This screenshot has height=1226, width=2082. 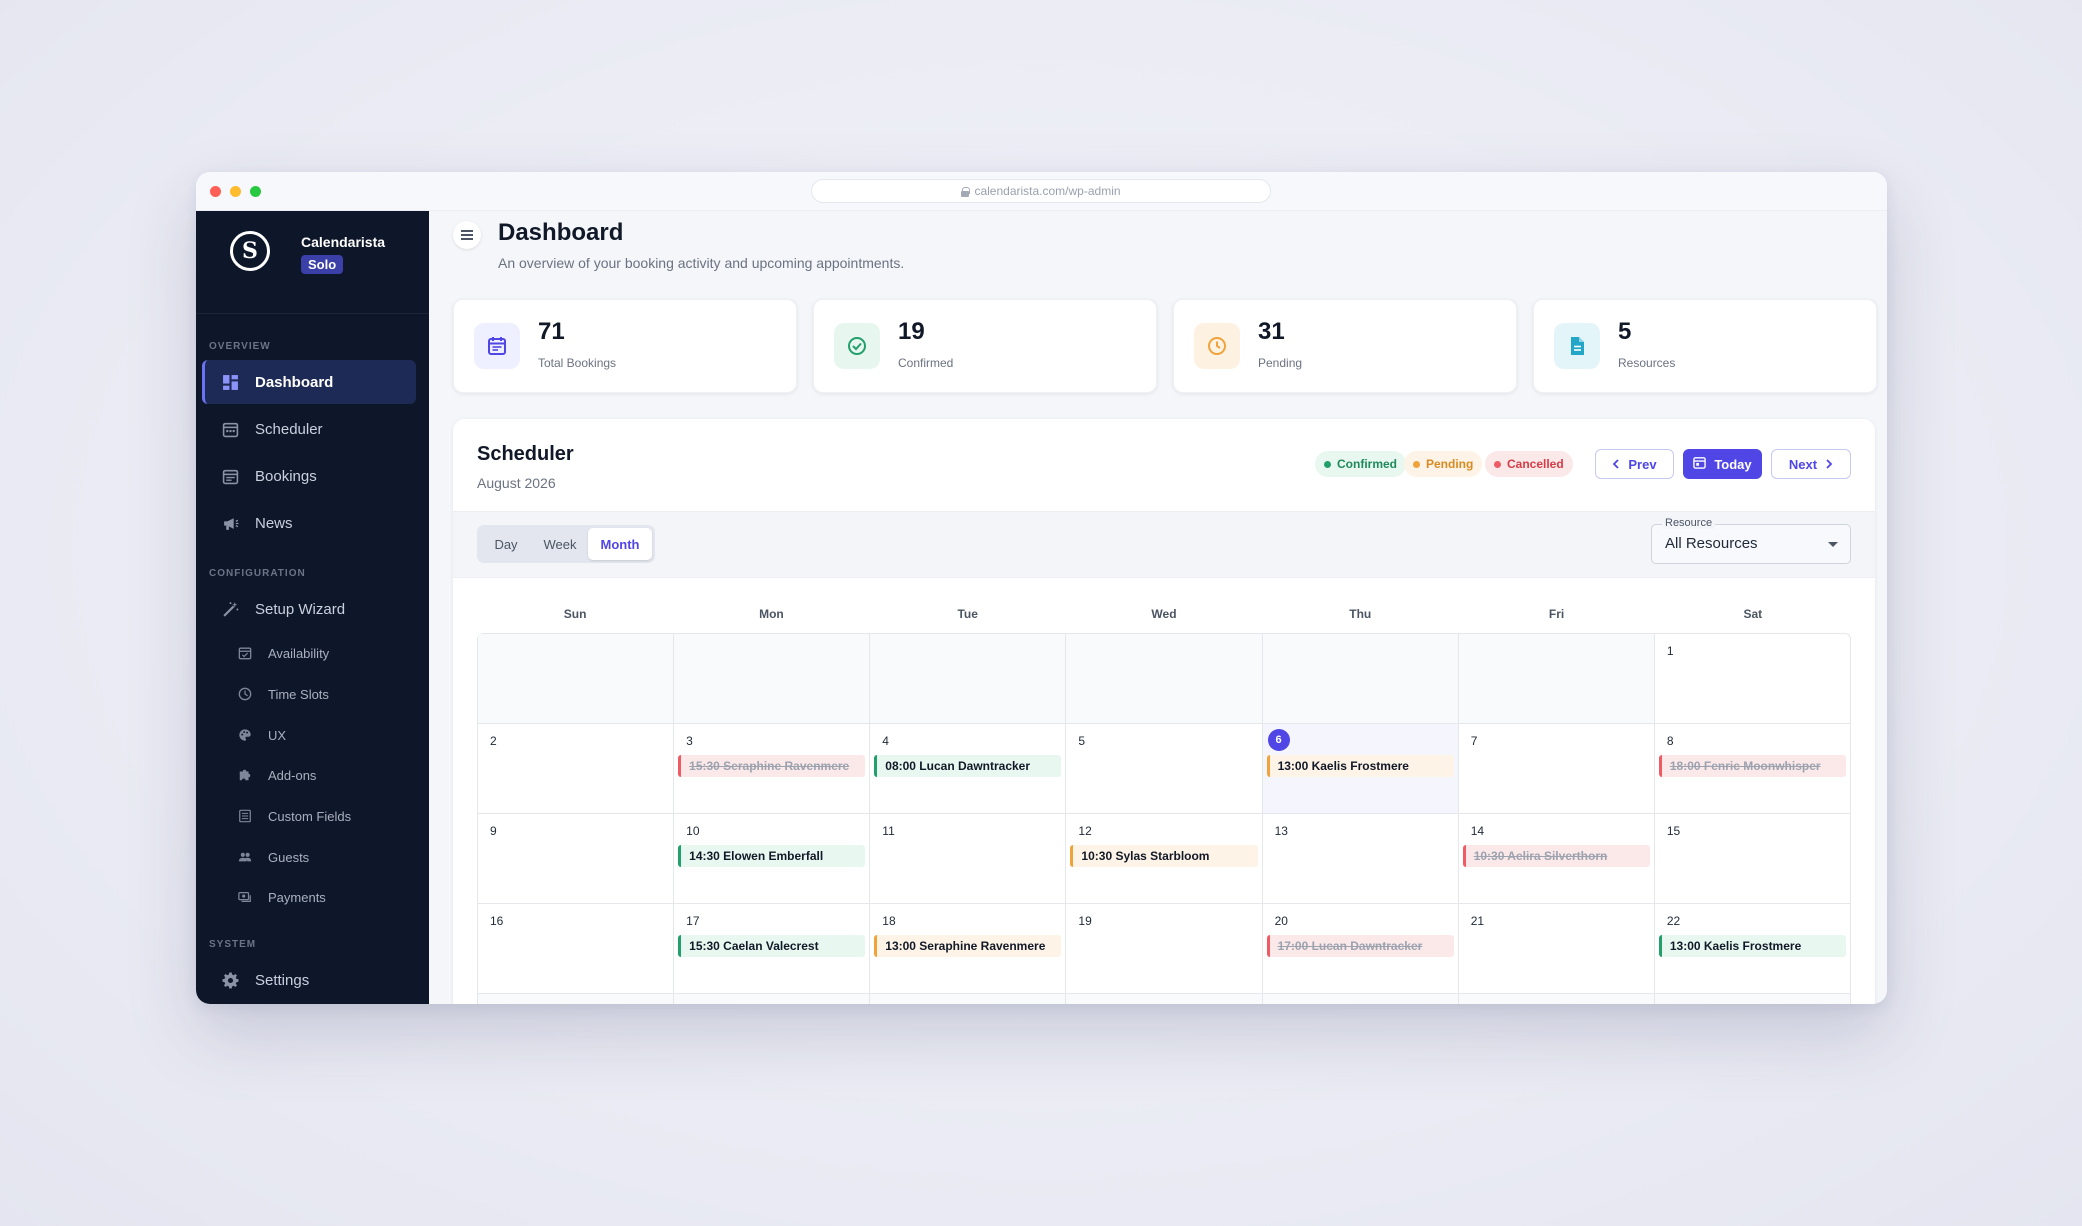 I want to click on booking-event-confirmed: 14:30 Elowen Emberfall, so click(x=772, y=856).